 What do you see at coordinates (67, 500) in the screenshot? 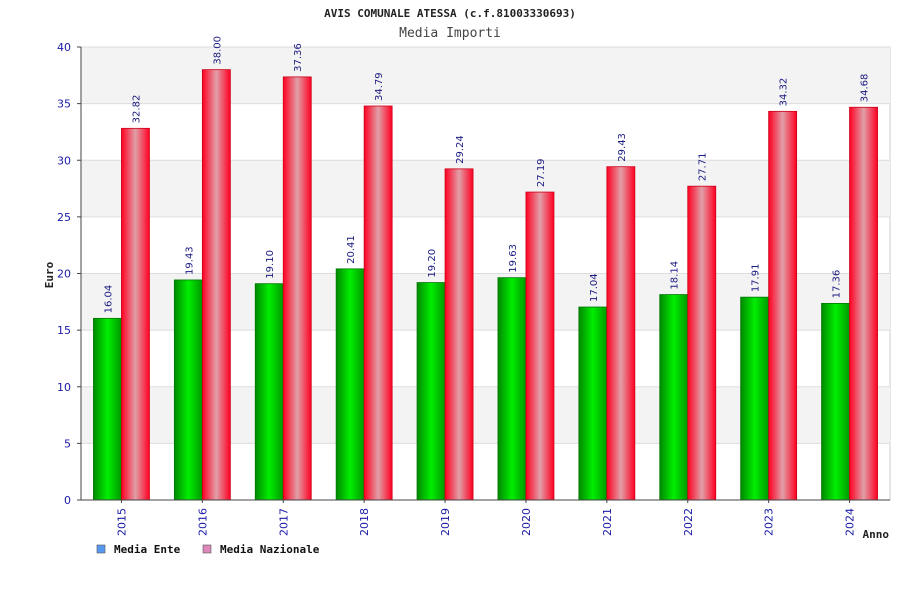
I see `y-tick-label: 0` at bounding box center [67, 500].